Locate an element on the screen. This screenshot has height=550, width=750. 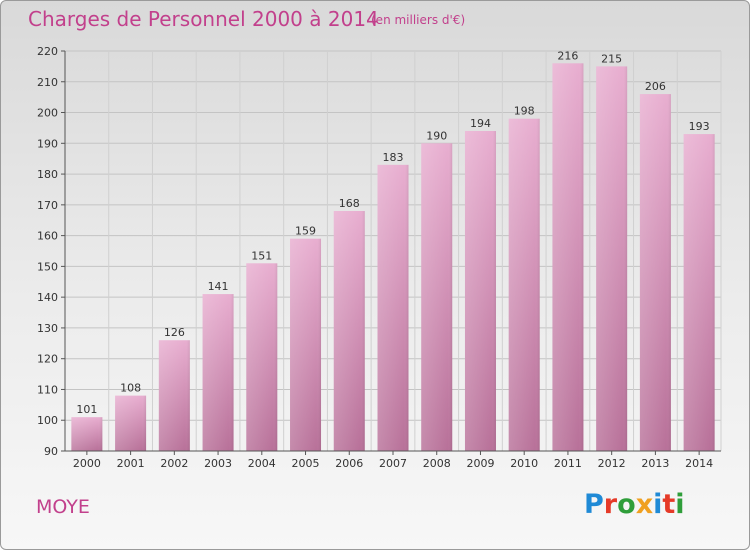
y-tick-label: 160 is located at coordinates (47, 236).